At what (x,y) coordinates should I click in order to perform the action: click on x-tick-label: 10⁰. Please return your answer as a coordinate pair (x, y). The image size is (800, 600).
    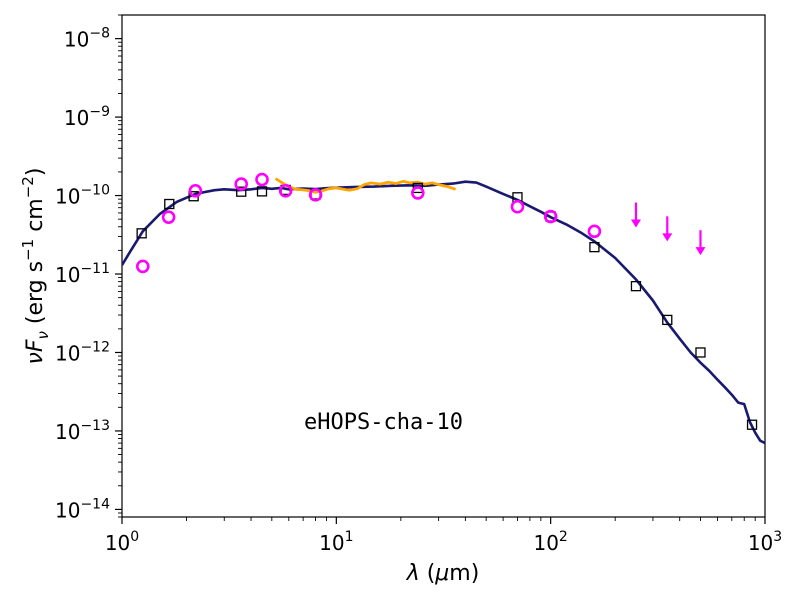
    Looking at the image, I should click on (122, 542).